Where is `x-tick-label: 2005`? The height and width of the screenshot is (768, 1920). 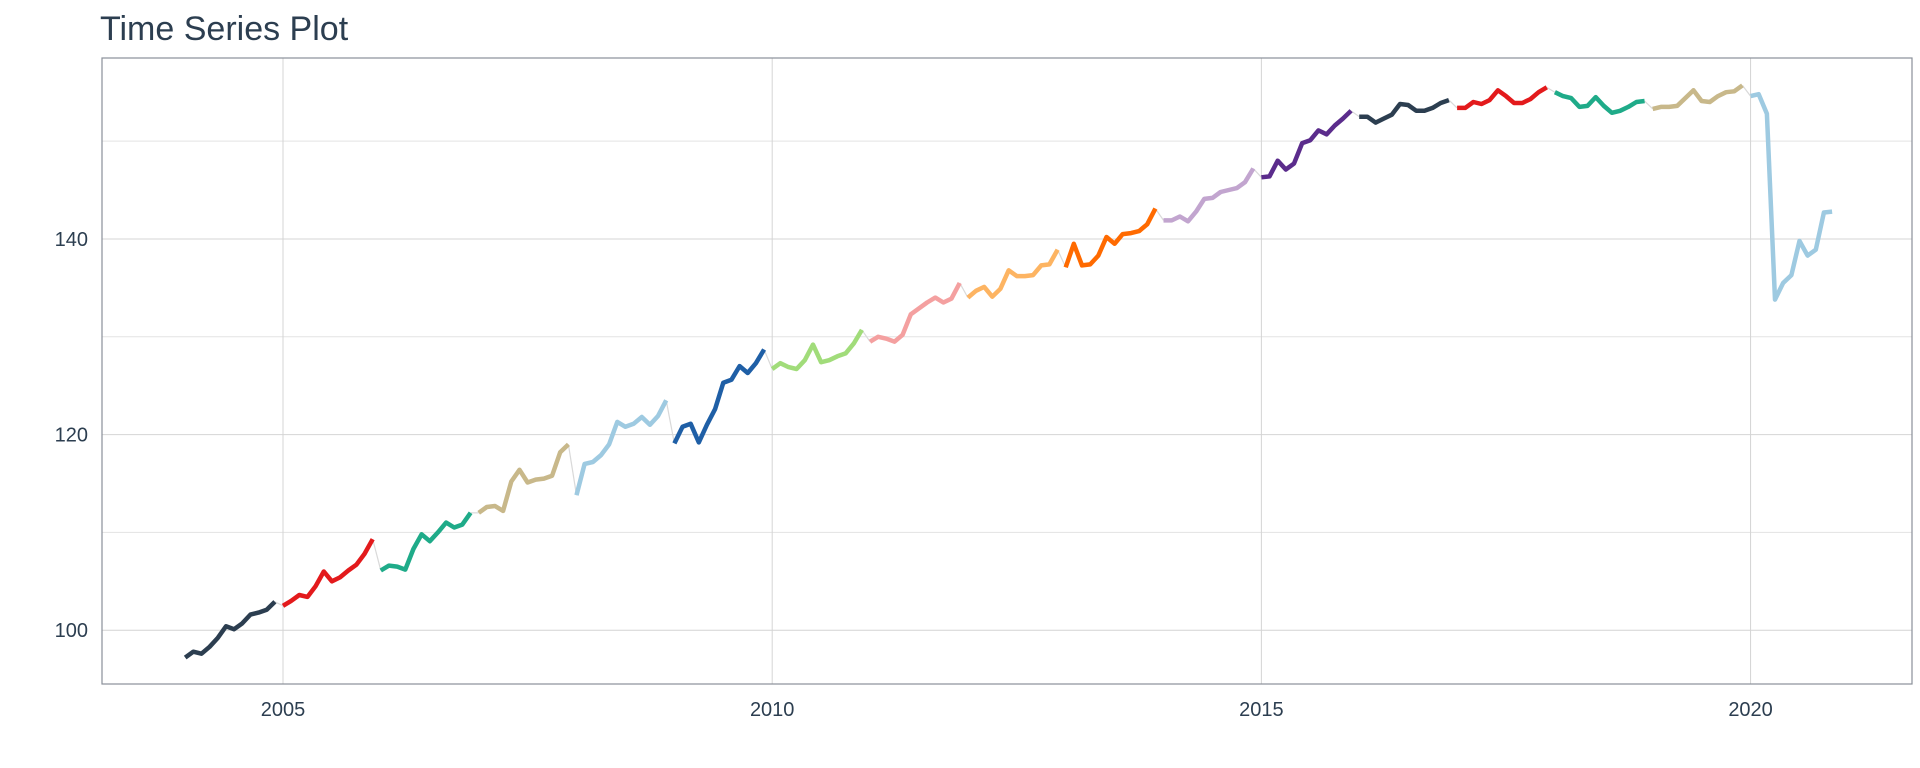
x-tick-label: 2005 is located at coordinates (283, 710).